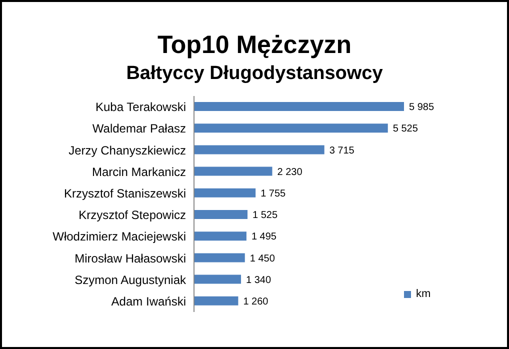  What do you see at coordinates (405, 129) in the screenshot?
I see `data-label: 5 525` at bounding box center [405, 129].